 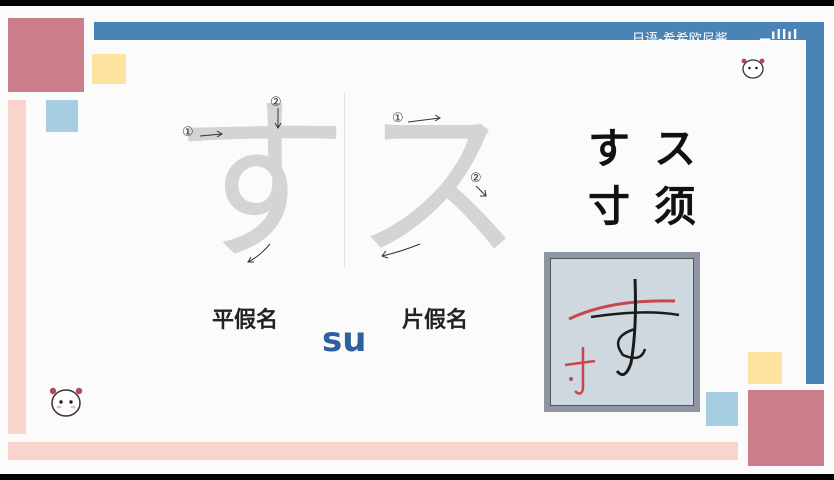 I want to click on romaji-text: su, so click(x=344, y=340).